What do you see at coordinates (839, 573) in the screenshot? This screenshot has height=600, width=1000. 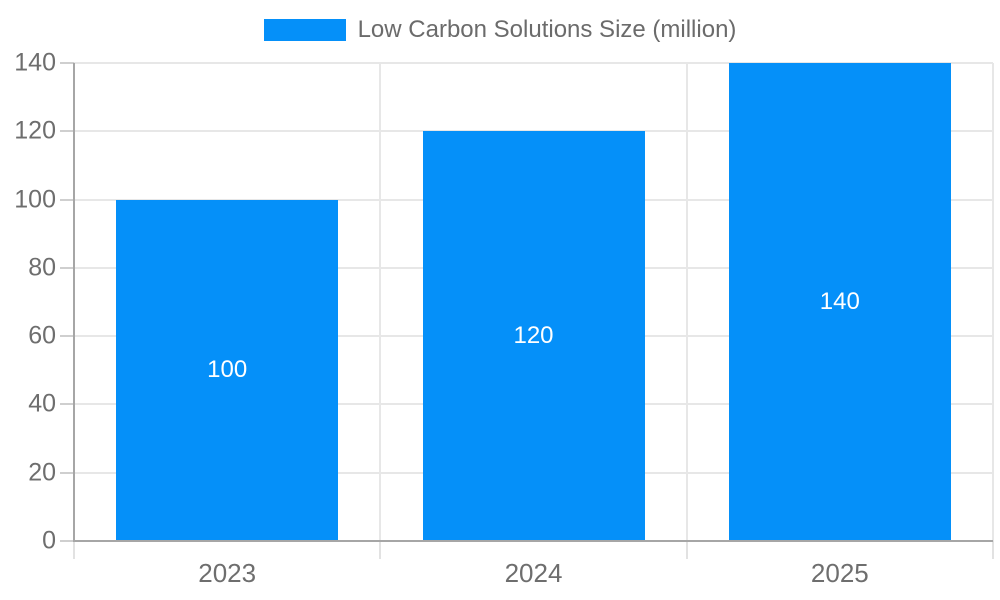 I see `x-tick-label: 2025` at bounding box center [839, 573].